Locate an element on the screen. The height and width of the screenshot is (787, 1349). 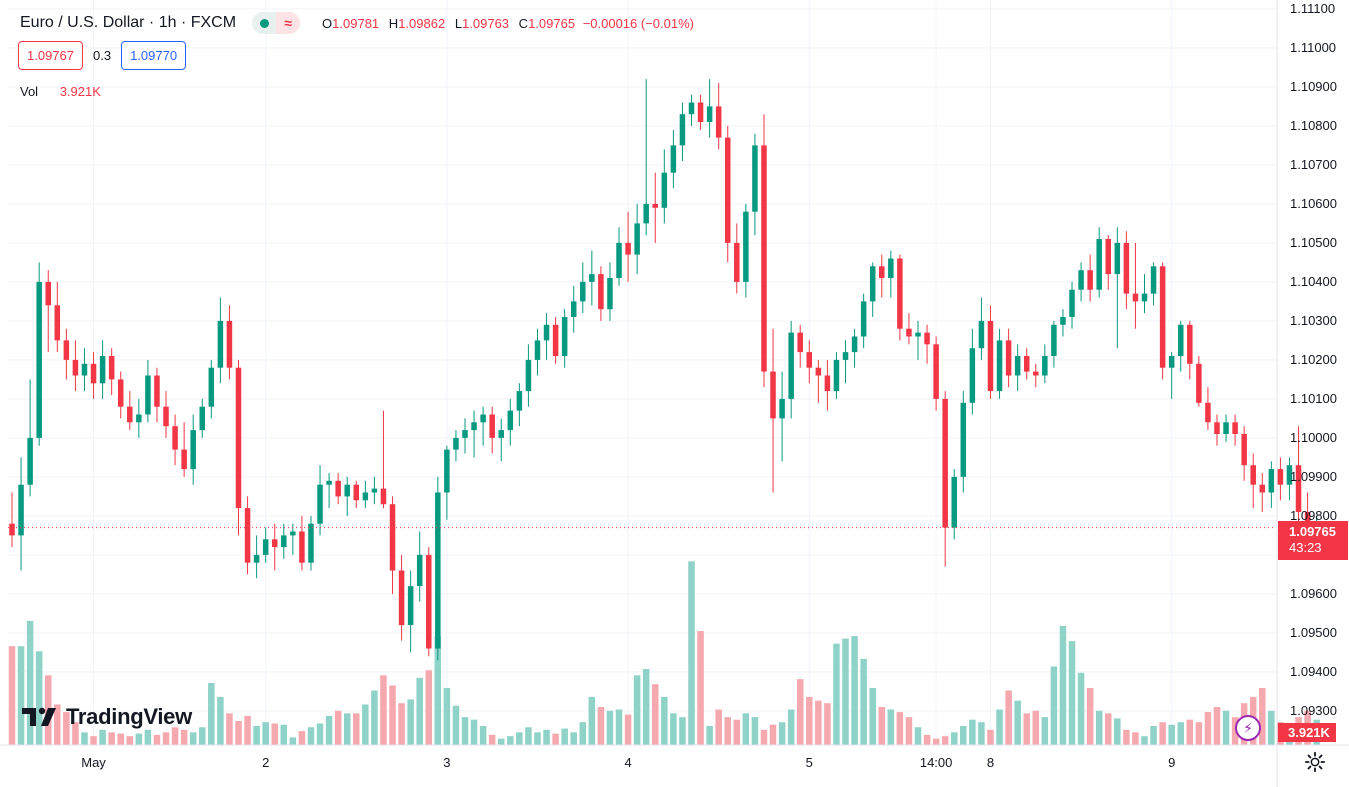
price-tick-label: 1.09600 is located at coordinates (1313, 593).